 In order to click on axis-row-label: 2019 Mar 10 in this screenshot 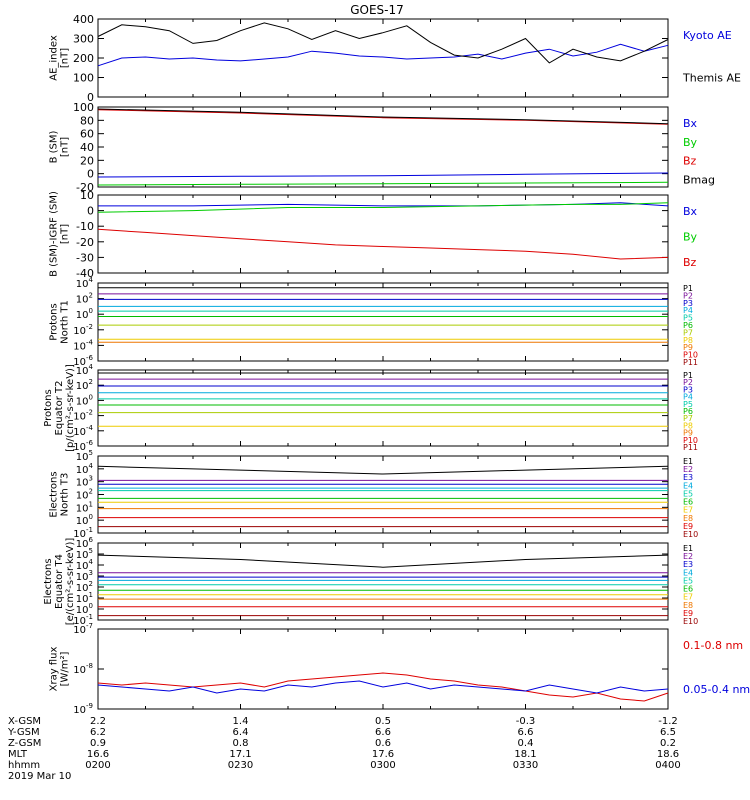, I will do `click(39, 776)`.